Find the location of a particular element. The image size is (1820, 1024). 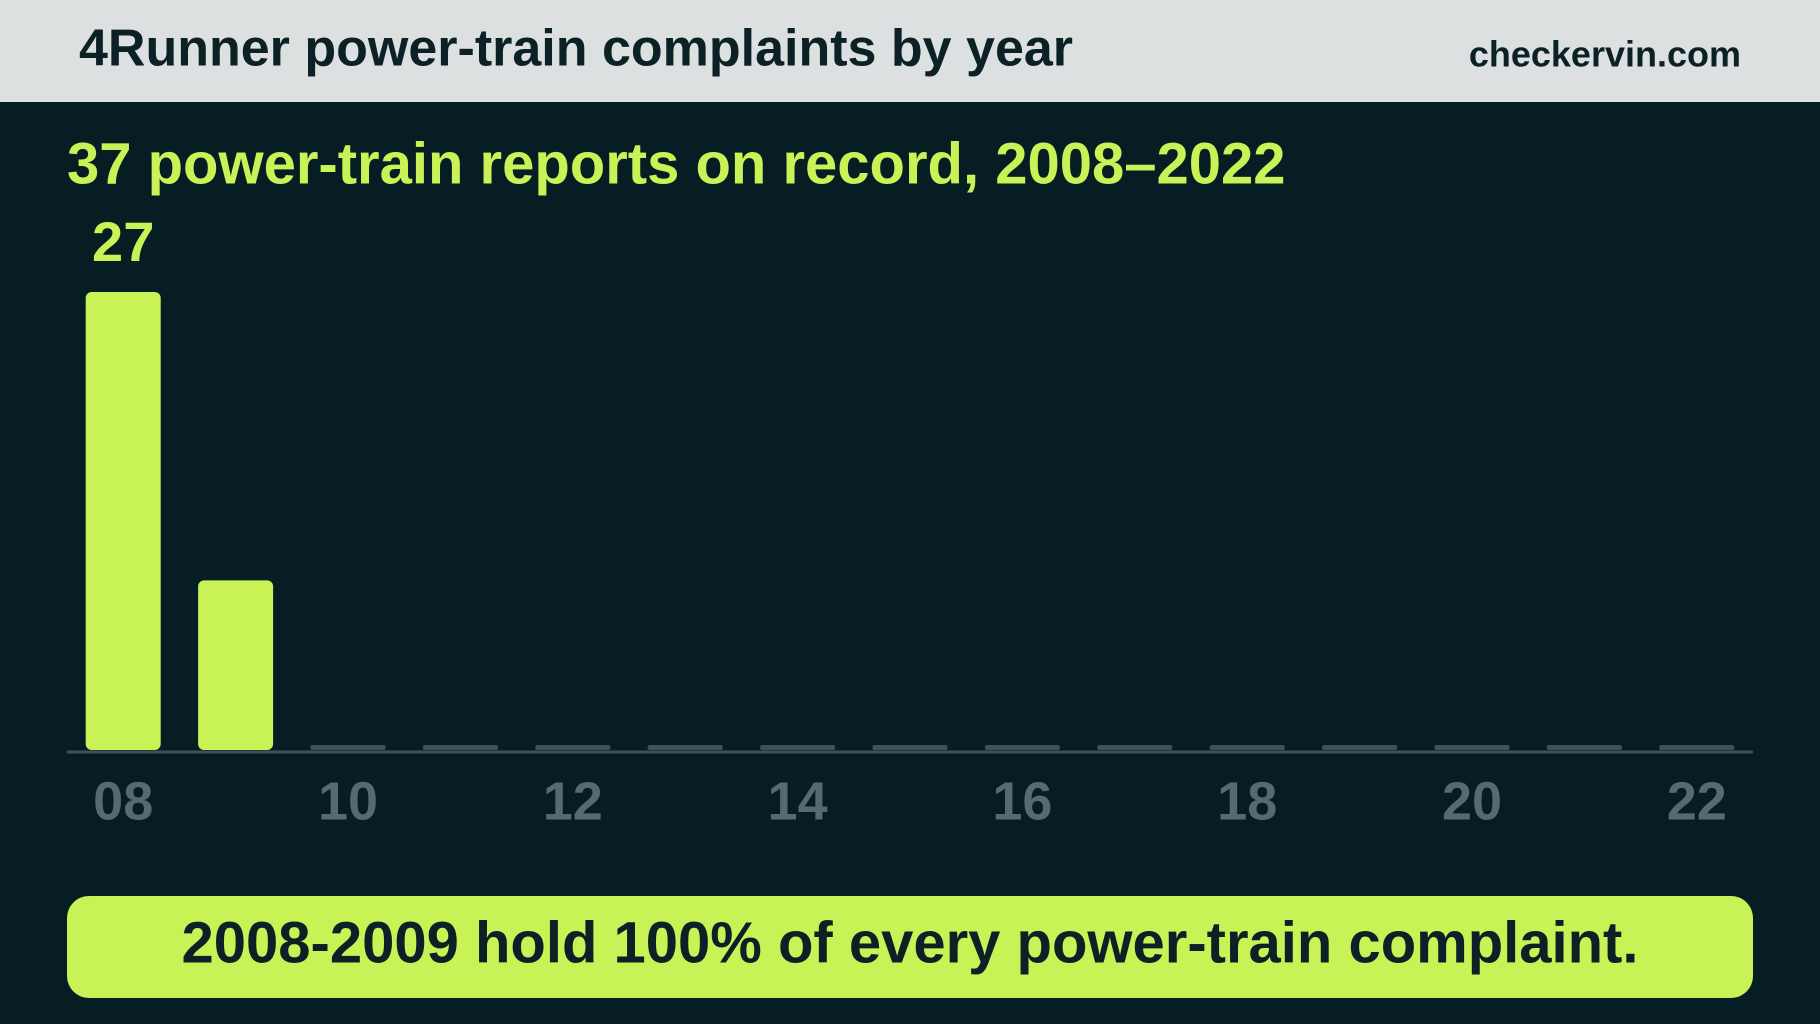

x-tick-label: 16 is located at coordinates (1022, 801).